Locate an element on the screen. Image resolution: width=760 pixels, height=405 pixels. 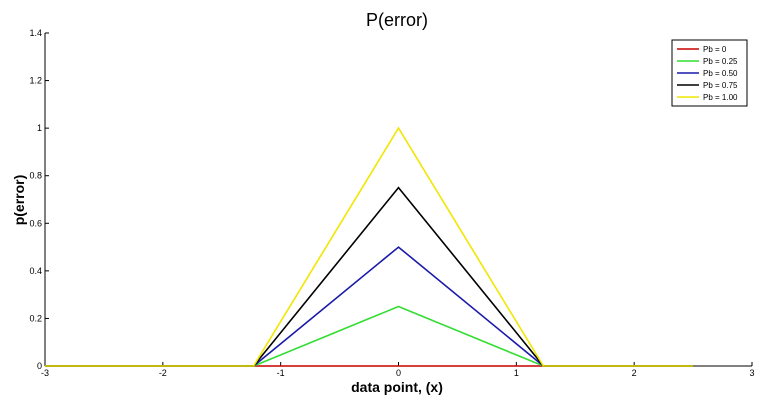
legend-label: Pb = 0 is located at coordinates (715, 49).